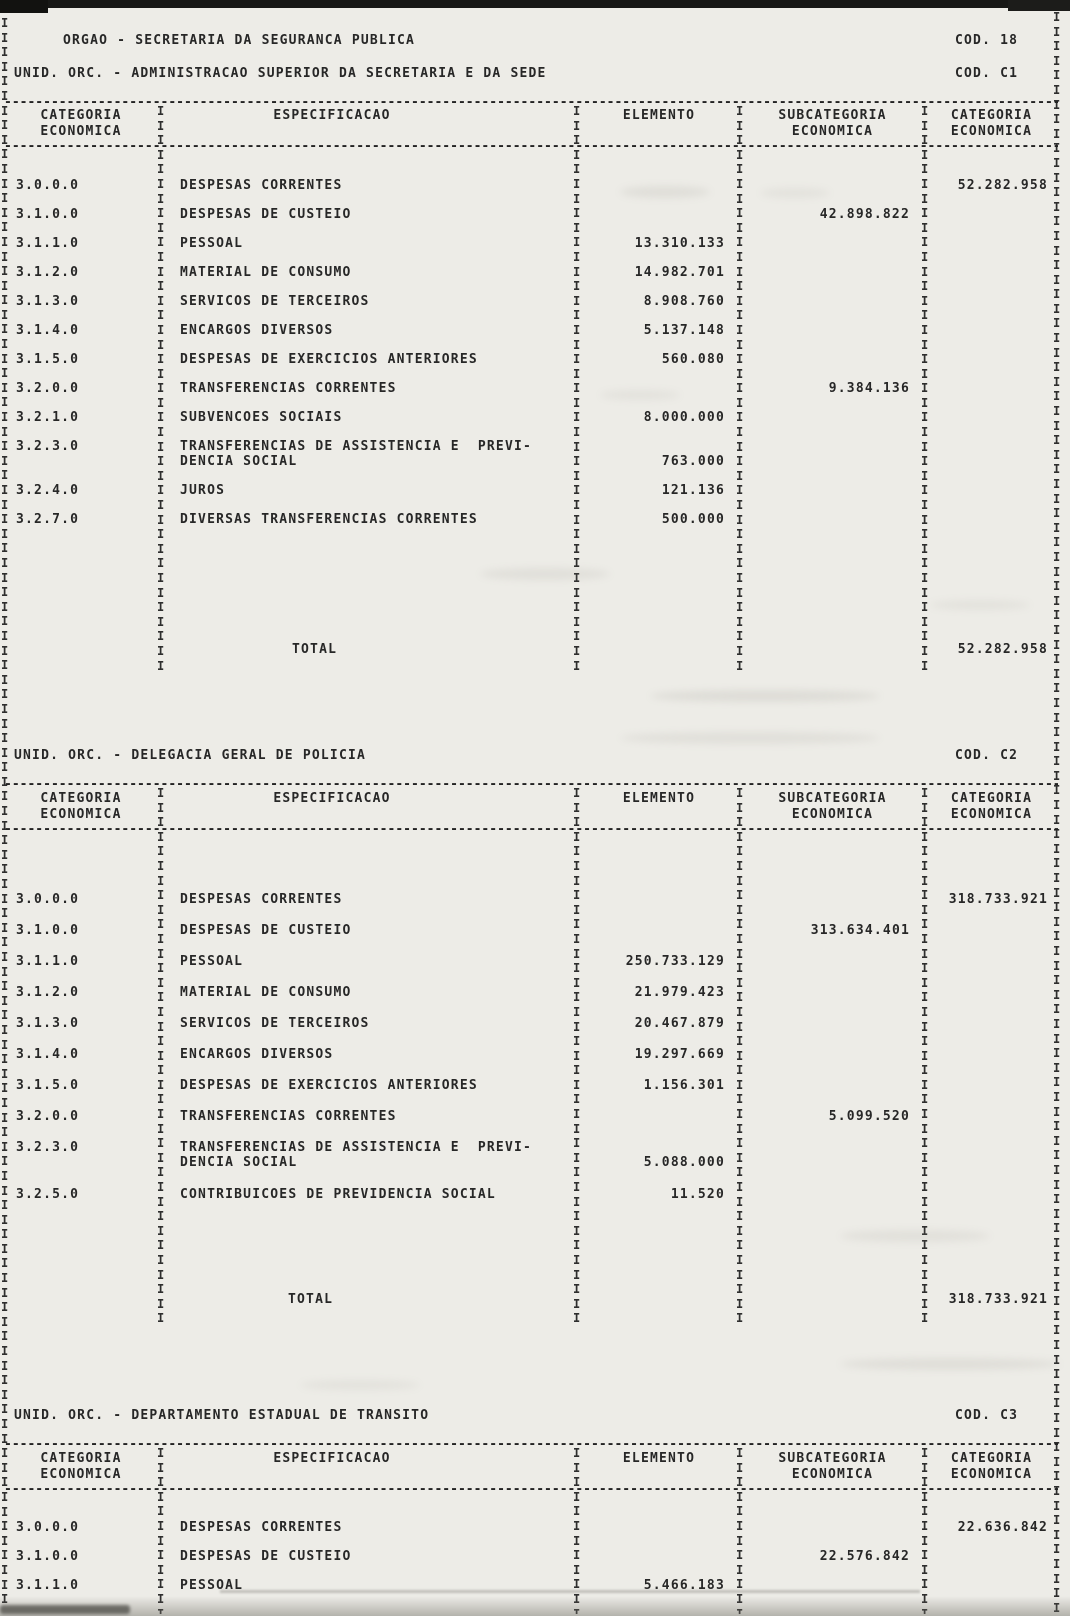  What do you see at coordinates (261, 417) in the screenshot?
I see `row-especificacao: SUBVENCOES SOCIAIS` at bounding box center [261, 417].